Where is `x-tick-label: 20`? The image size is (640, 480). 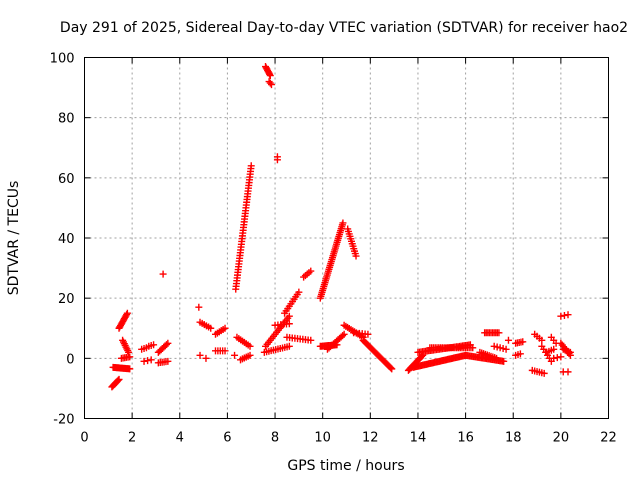
x-tick-label: 20 is located at coordinates (561, 438).